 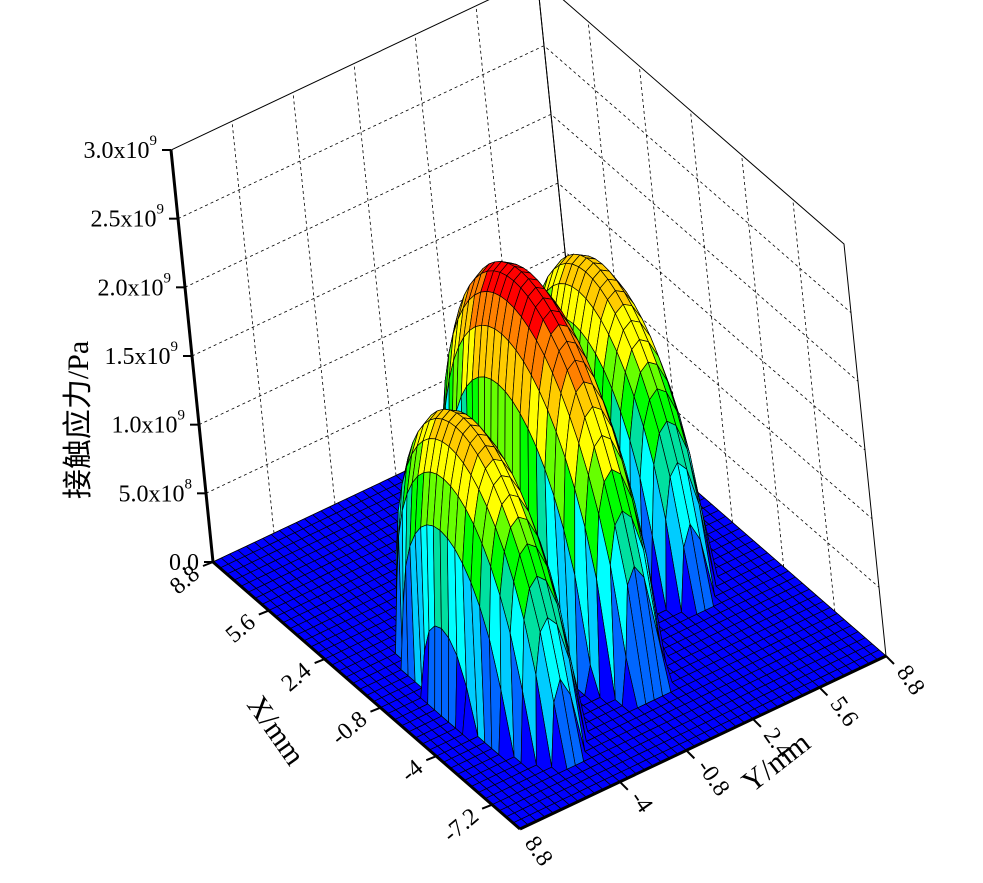 What do you see at coordinates (366, 695) in the screenshot?
I see `x-axis-line` at bounding box center [366, 695].